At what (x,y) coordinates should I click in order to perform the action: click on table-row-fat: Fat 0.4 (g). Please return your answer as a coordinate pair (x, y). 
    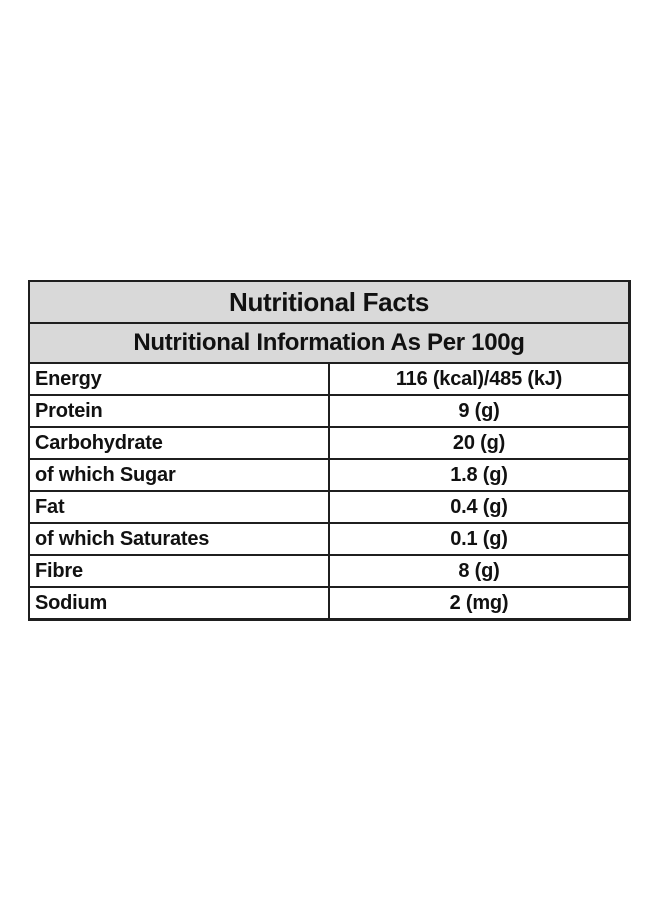
    Looking at the image, I should click on (329, 507).